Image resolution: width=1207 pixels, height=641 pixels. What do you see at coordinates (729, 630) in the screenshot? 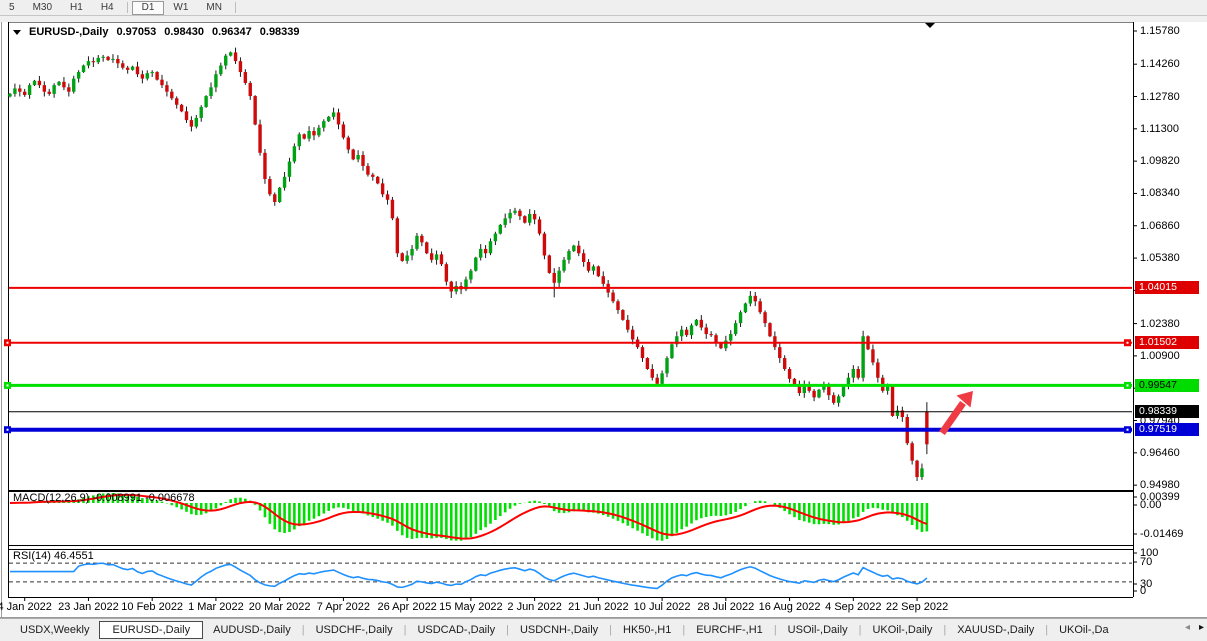
I see `symbol-tab-eurchf-h1: EURCHF-,H1` at bounding box center [729, 630].